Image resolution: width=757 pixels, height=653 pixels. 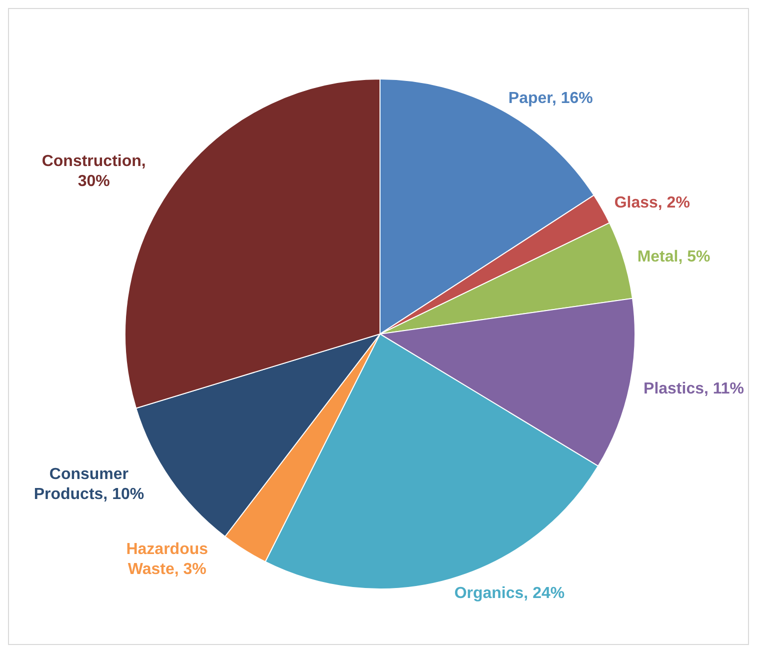 What do you see at coordinates (550, 99) in the screenshot?
I see `slice-label: Paper, 16%` at bounding box center [550, 99].